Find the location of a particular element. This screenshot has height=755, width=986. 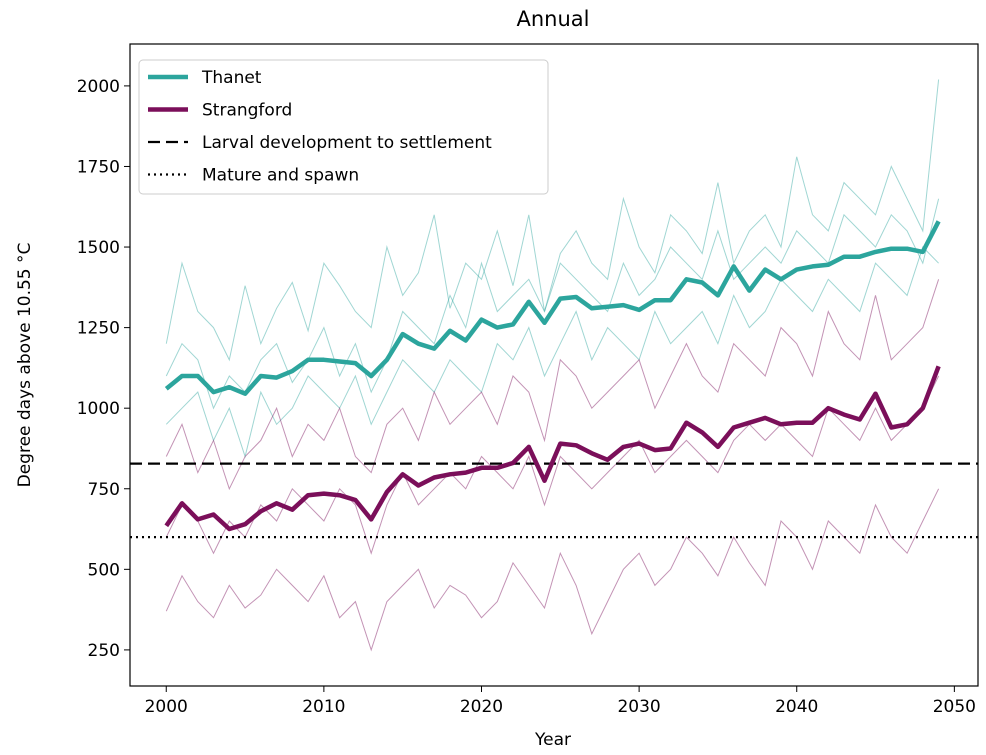

legend-label: Thanet is located at coordinates (231, 78).